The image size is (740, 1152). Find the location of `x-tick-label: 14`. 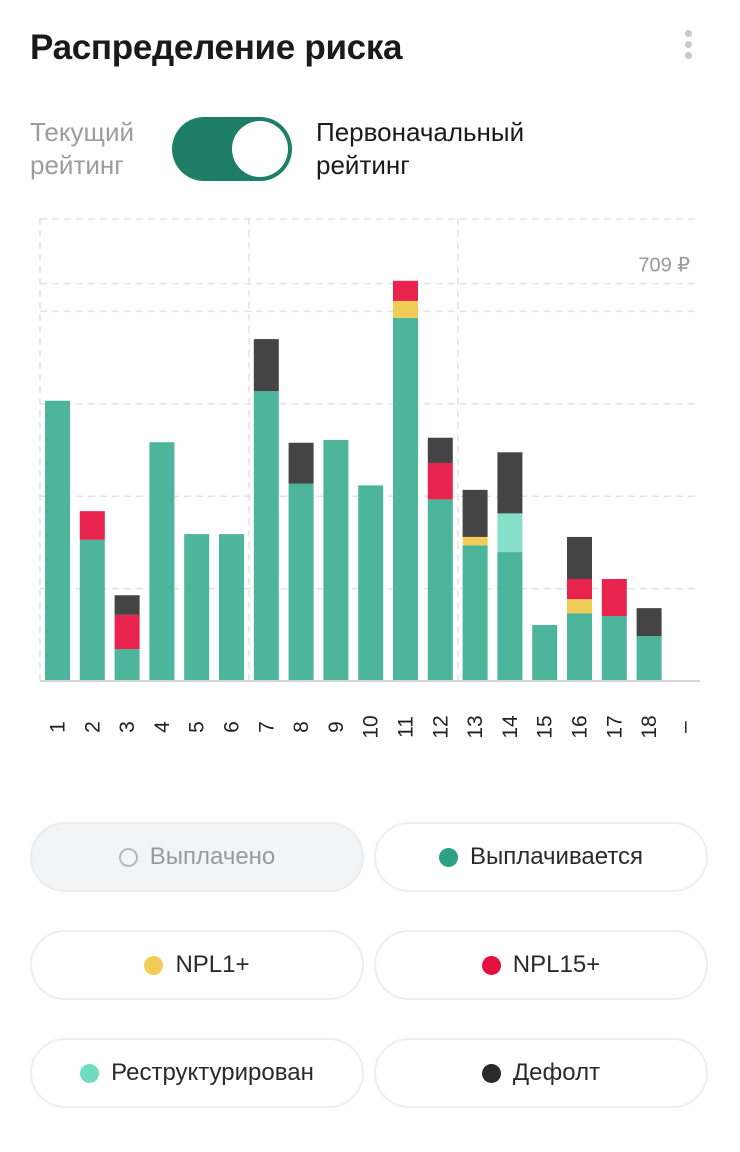

x-tick-label: 14 is located at coordinates (510, 727).